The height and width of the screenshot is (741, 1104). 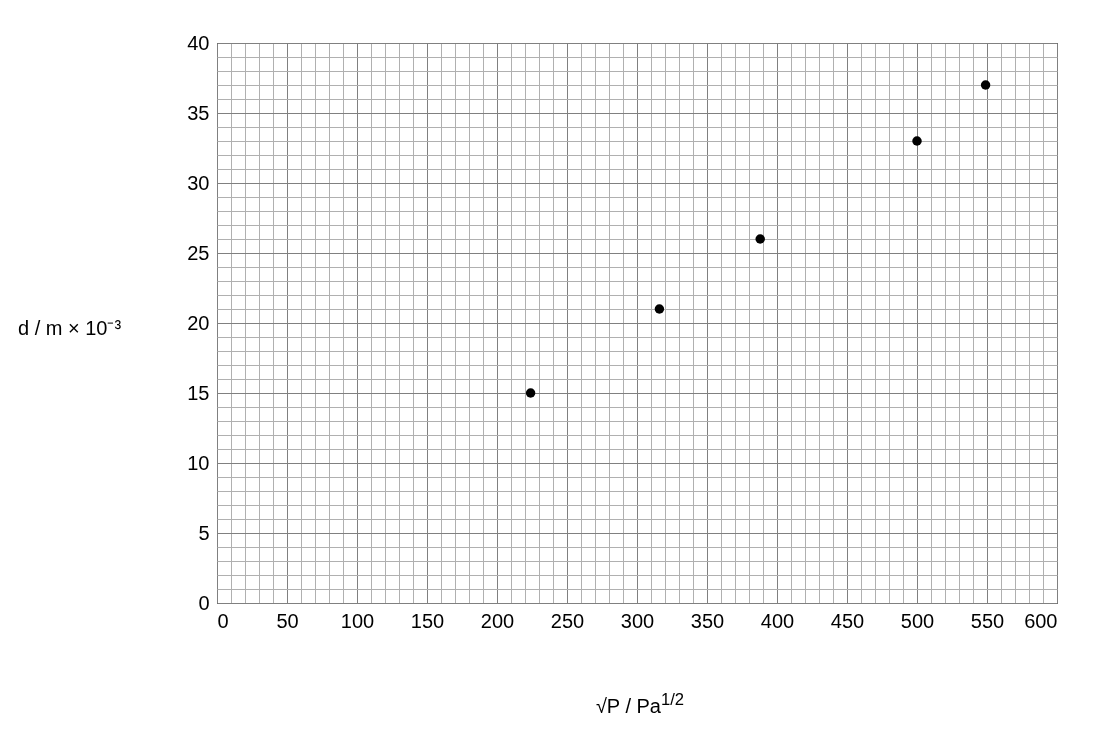 What do you see at coordinates (640, 704) in the screenshot?
I see `x-axis-title: √P / Pa$^{1/2}$` at bounding box center [640, 704].